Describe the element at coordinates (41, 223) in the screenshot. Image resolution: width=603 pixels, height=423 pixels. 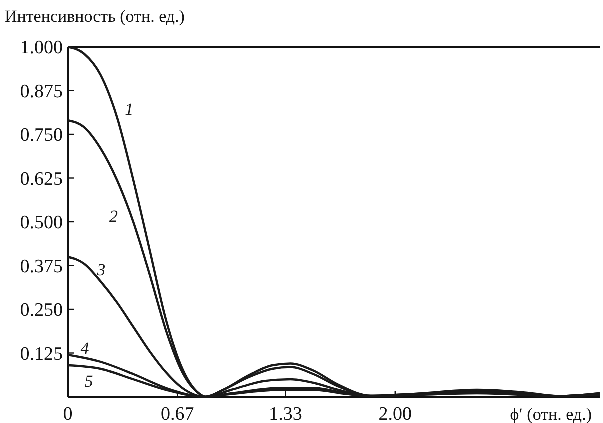
I see `y-tick-label: 0.500` at that location.